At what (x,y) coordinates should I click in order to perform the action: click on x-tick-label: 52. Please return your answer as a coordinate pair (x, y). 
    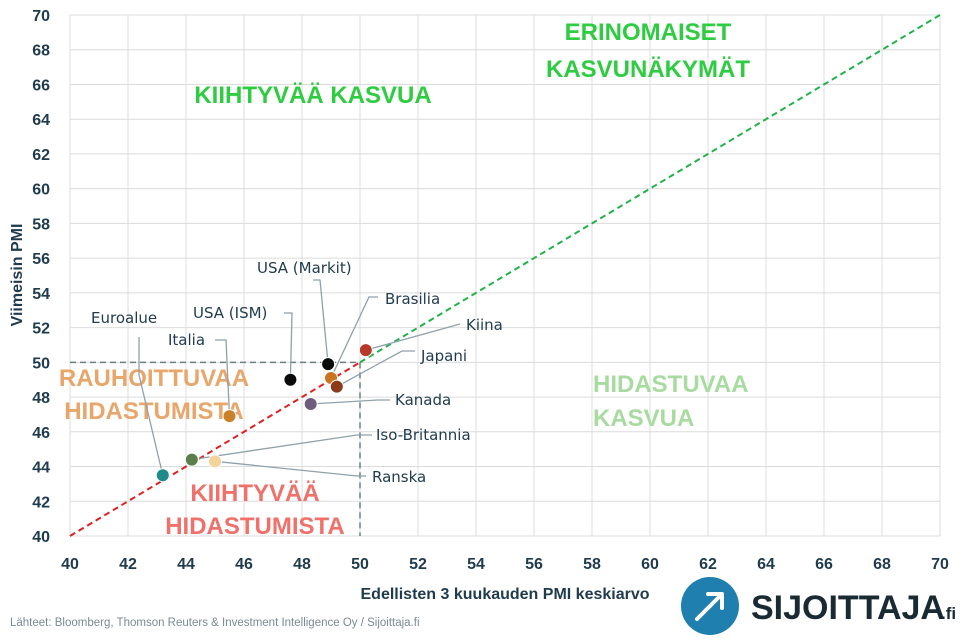
    Looking at the image, I should click on (418, 564).